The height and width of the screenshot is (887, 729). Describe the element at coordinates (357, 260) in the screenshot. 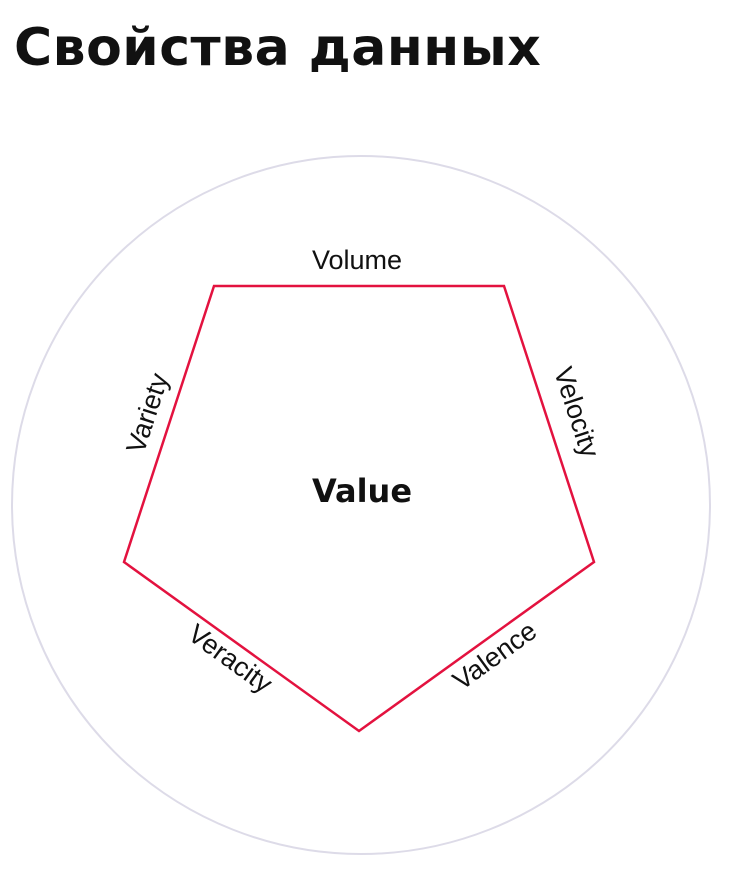

I see `edge-label-volume: Volume` at that location.